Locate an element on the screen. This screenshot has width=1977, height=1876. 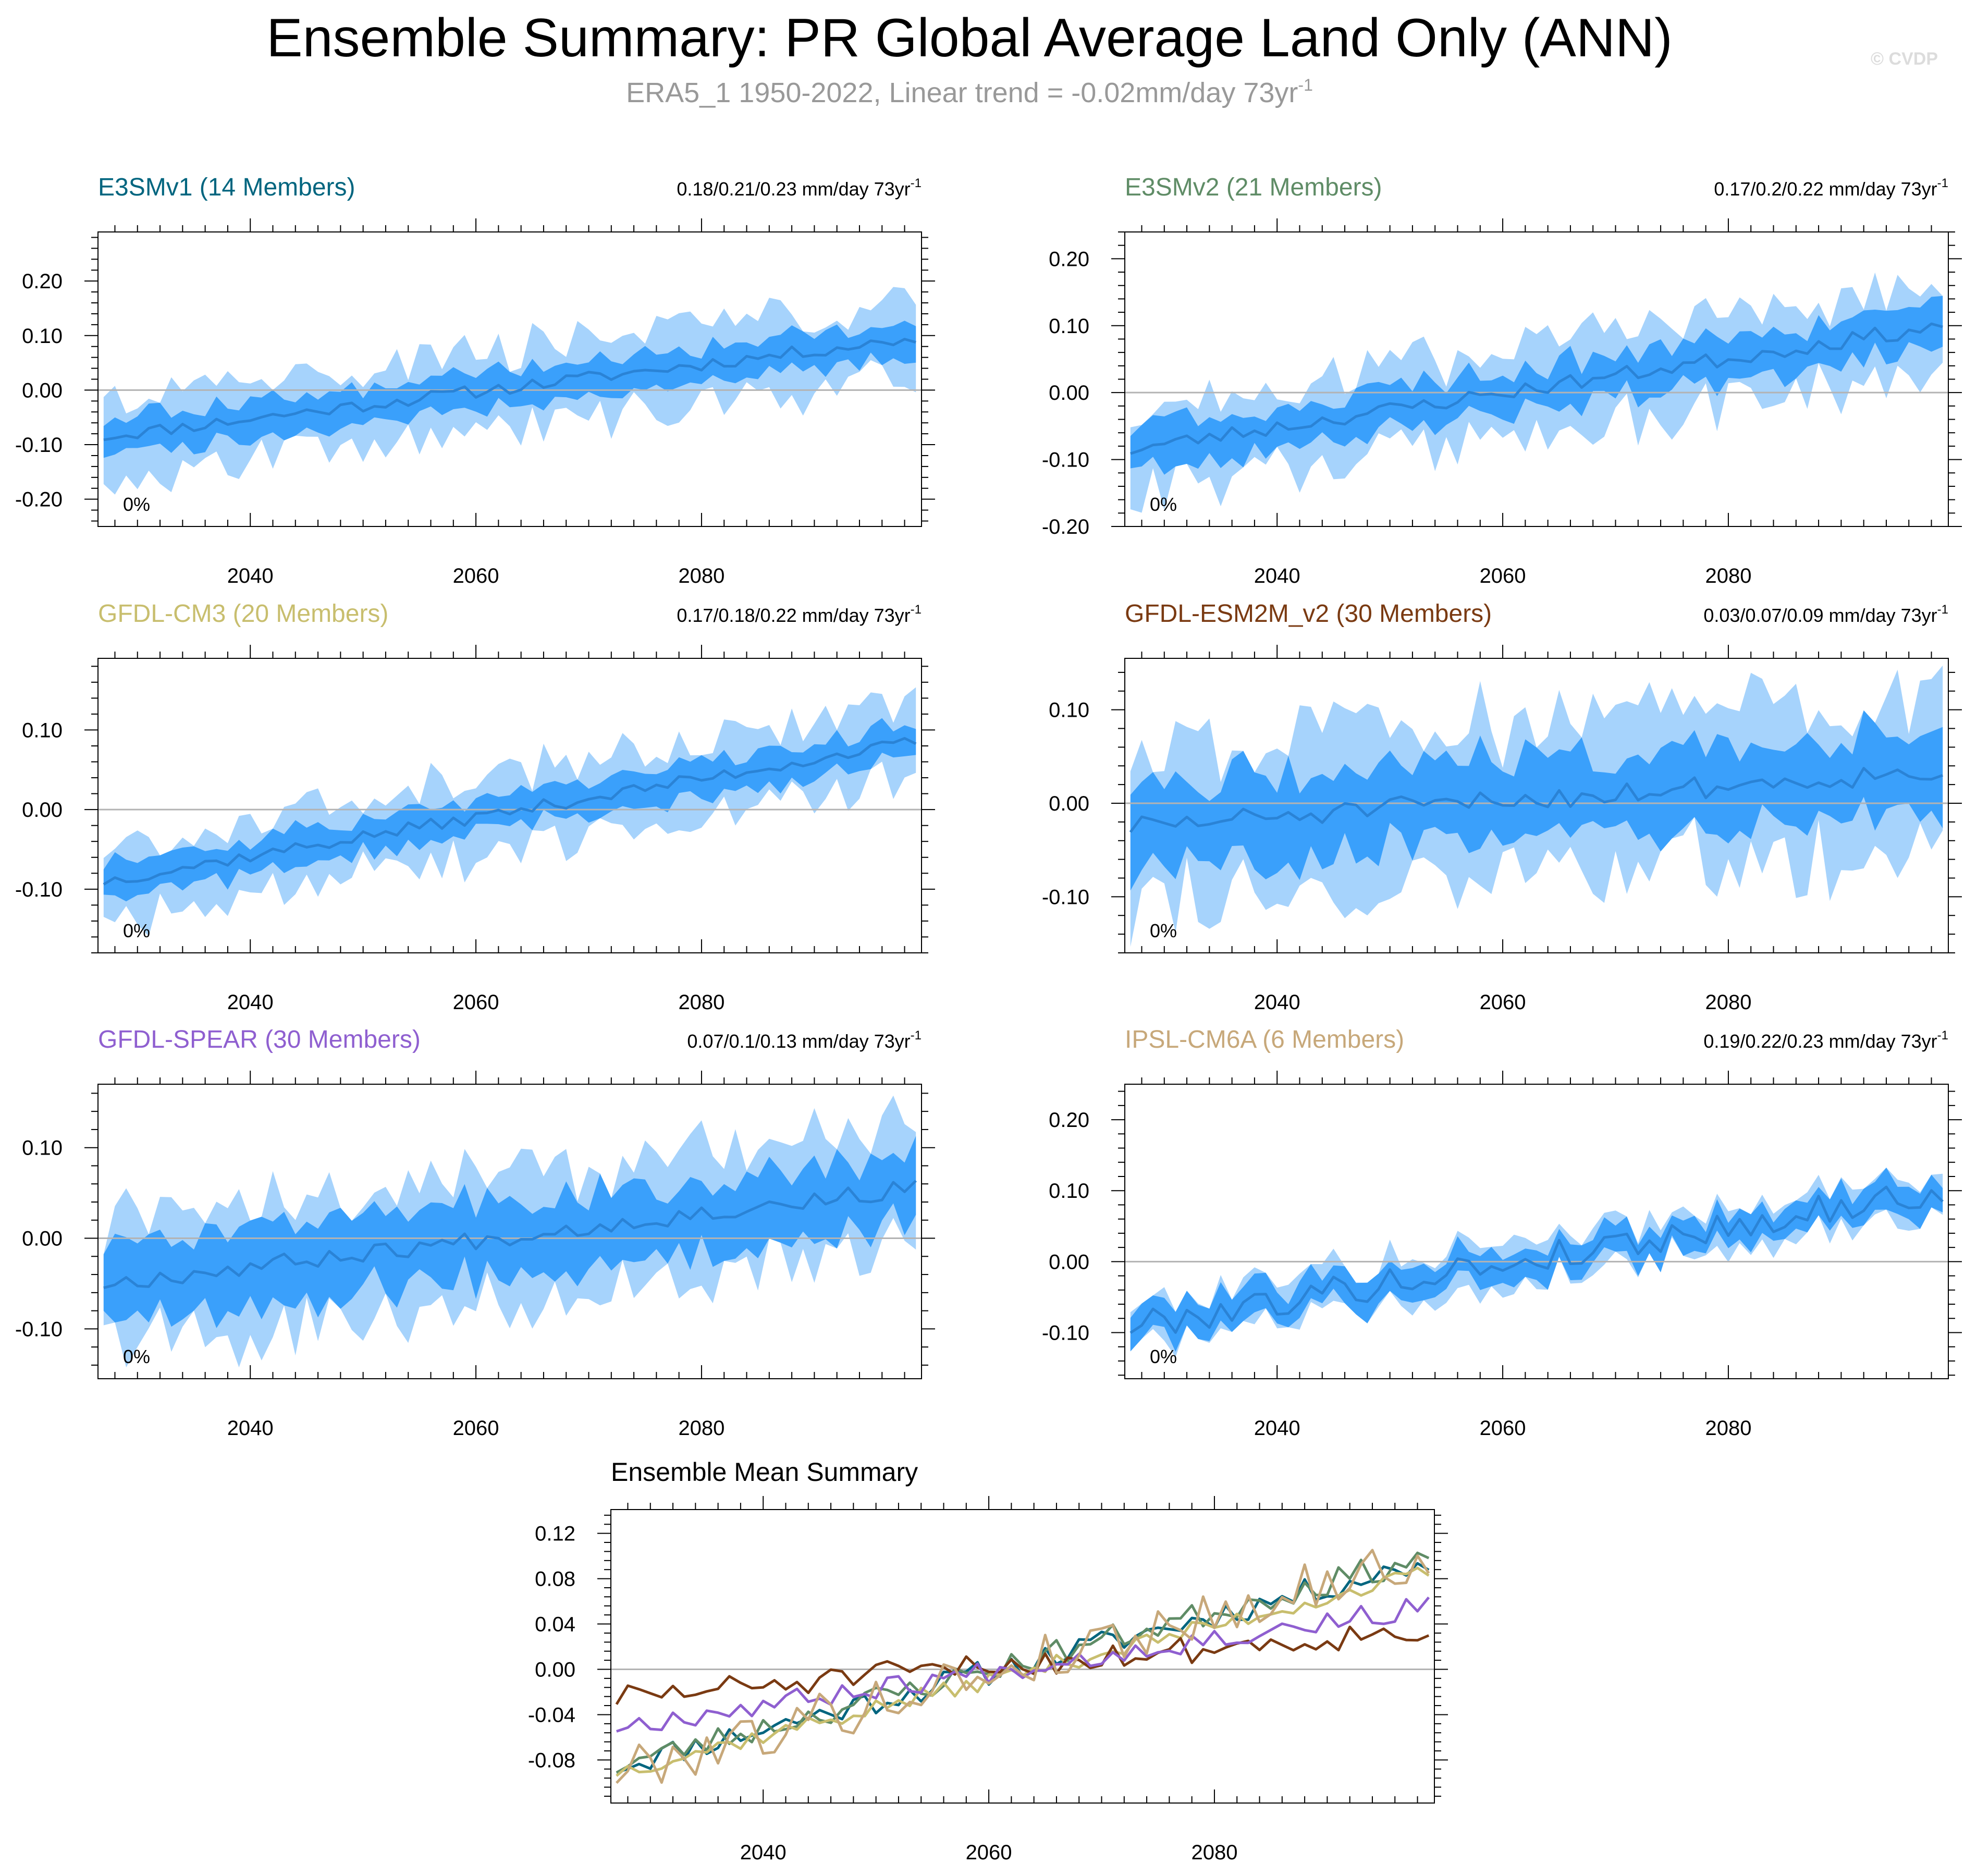
series-line-gfdl-esm2m-v2 is located at coordinates (1022, 1665).